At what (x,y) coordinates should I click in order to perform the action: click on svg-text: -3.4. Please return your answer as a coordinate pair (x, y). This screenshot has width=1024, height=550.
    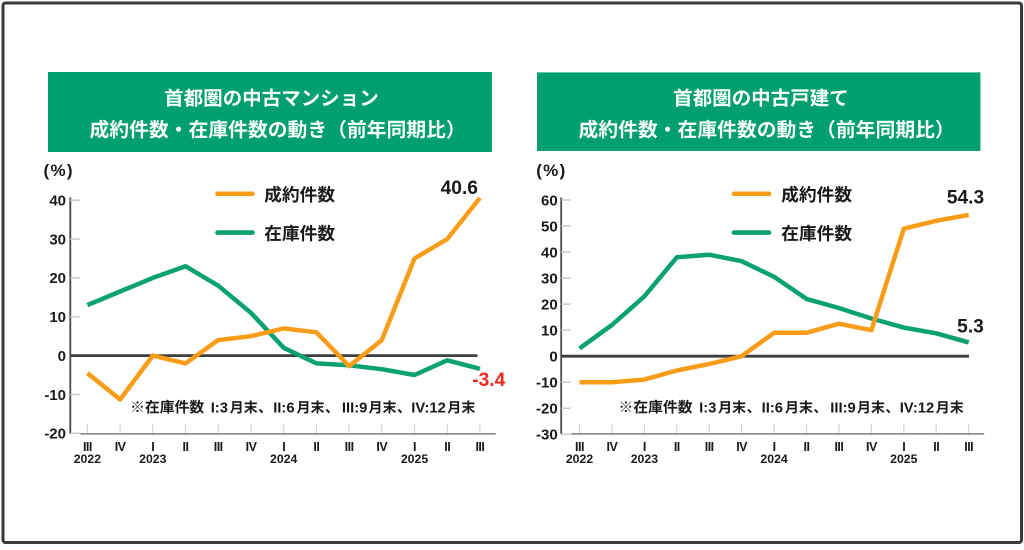
    Looking at the image, I should click on (488, 380).